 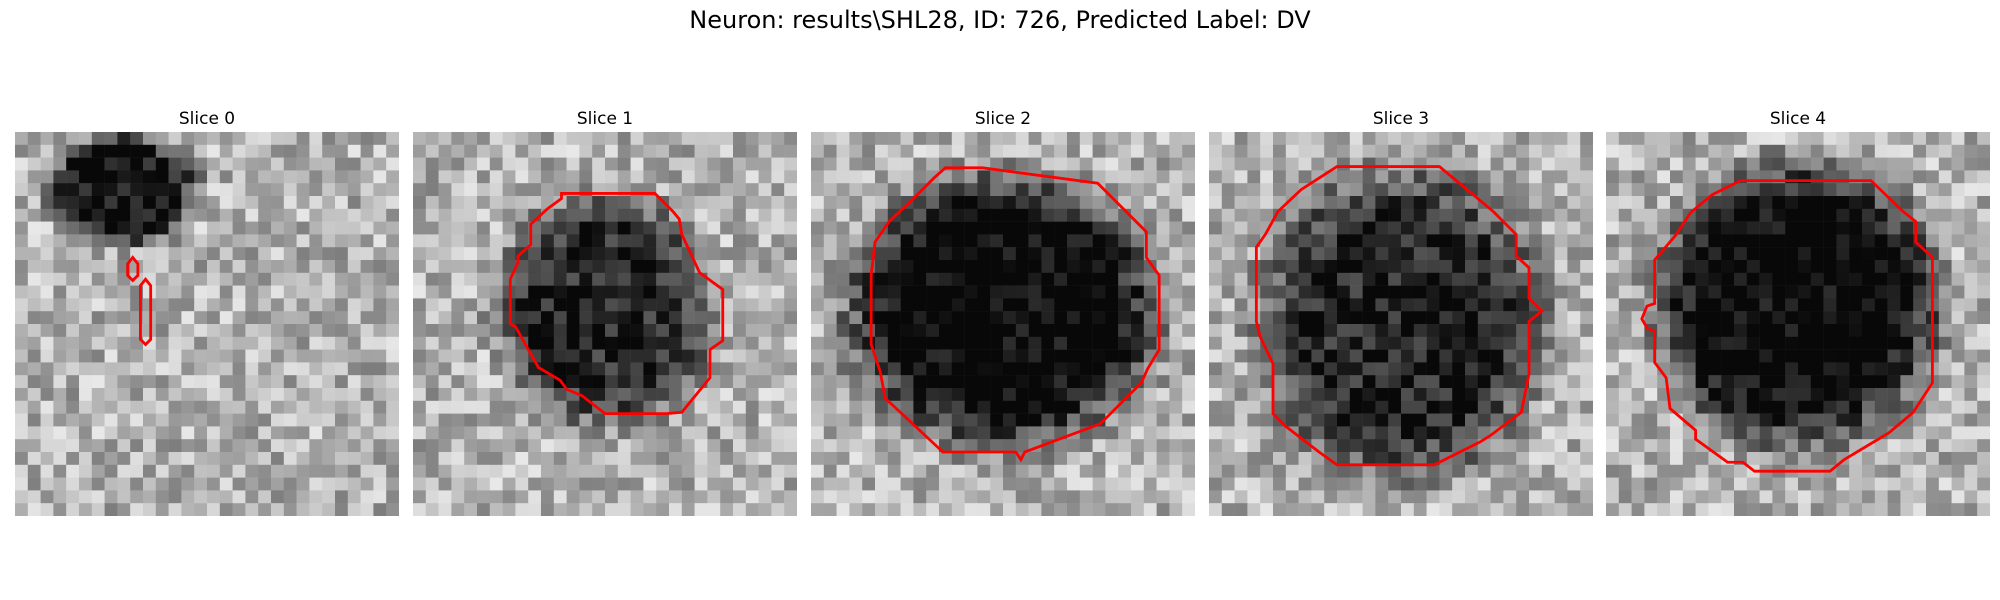 I want to click on panel-slice-1: Slice 1, so click(x=605, y=311).